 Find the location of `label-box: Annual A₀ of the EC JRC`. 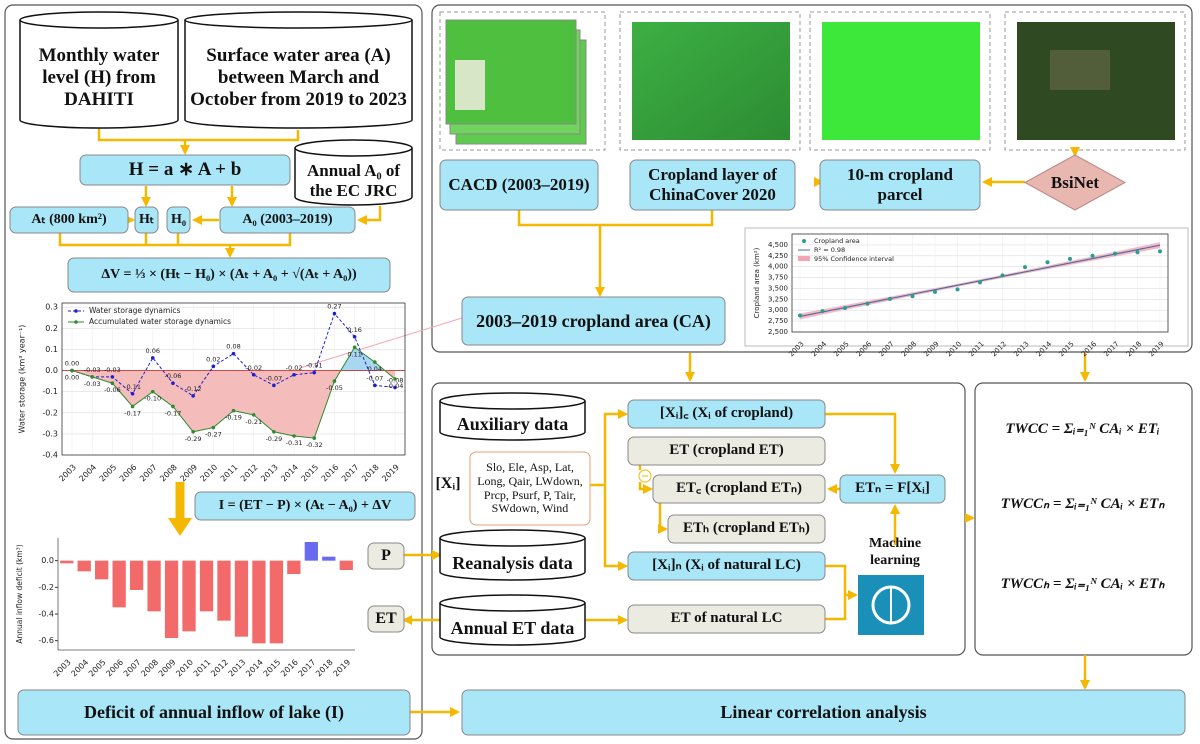

label-box: Annual A₀ of the EC JRC is located at coordinates (353, 180).